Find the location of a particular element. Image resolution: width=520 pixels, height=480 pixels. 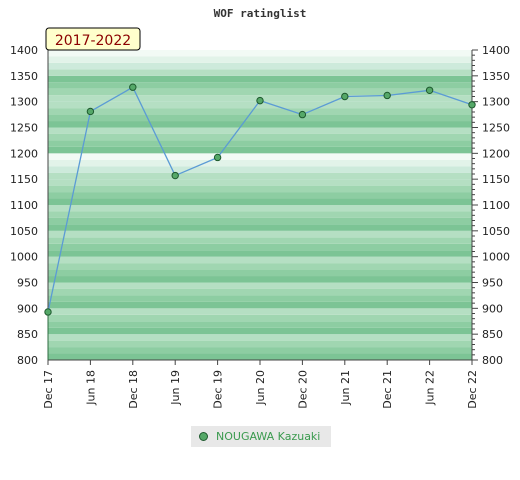

x-tick-label: Jun 22 is located at coordinates (430, 388).